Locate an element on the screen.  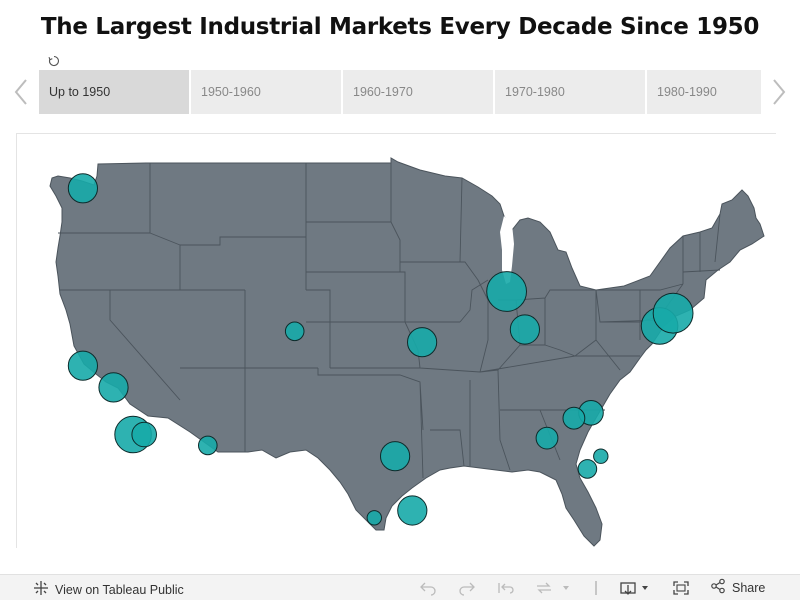
download-icon is located at coordinates (636, 588).